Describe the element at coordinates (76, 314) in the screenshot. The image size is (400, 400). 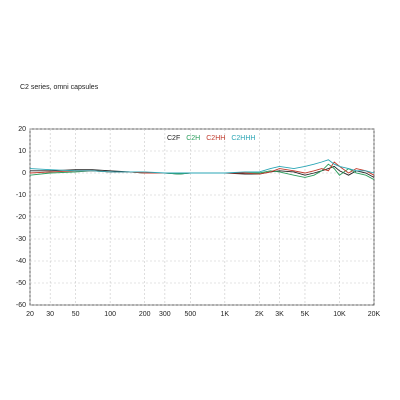
I see `x-tick-label: 50` at that location.